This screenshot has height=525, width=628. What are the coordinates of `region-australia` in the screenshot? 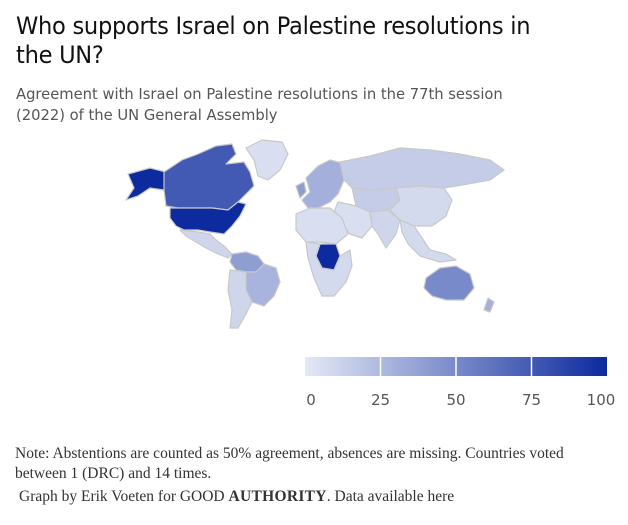 It's located at (449, 283).